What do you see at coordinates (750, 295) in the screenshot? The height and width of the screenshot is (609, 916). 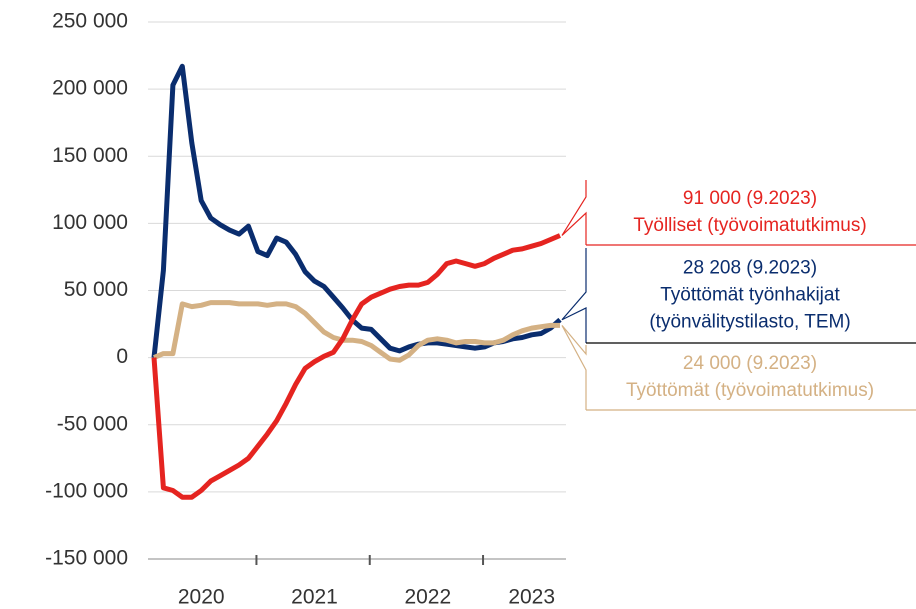 I see `legend-label: Työttömät työnhakijat` at bounding box center [750, 295].